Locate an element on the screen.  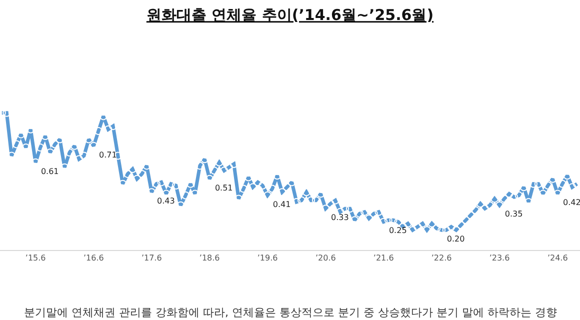
x-tick-label: ’17.6 is located at coordinates (151, 258).